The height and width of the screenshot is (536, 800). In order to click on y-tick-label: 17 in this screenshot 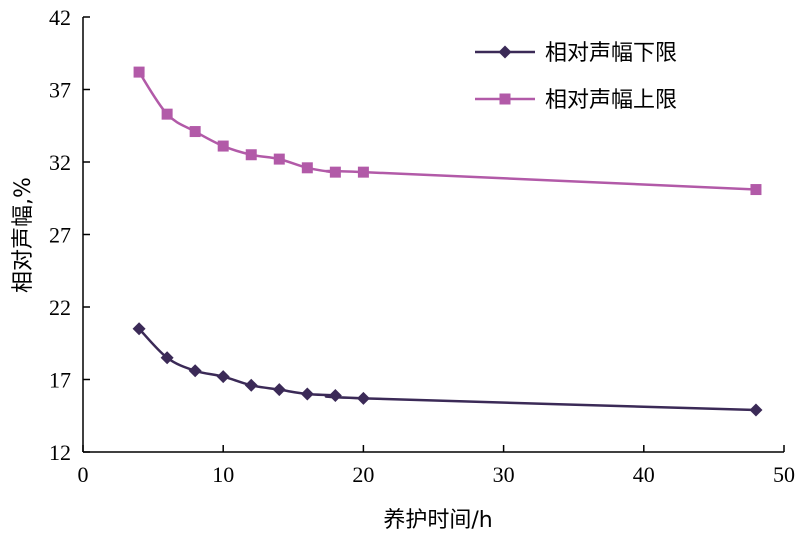, I will do `click(60, 380)`.